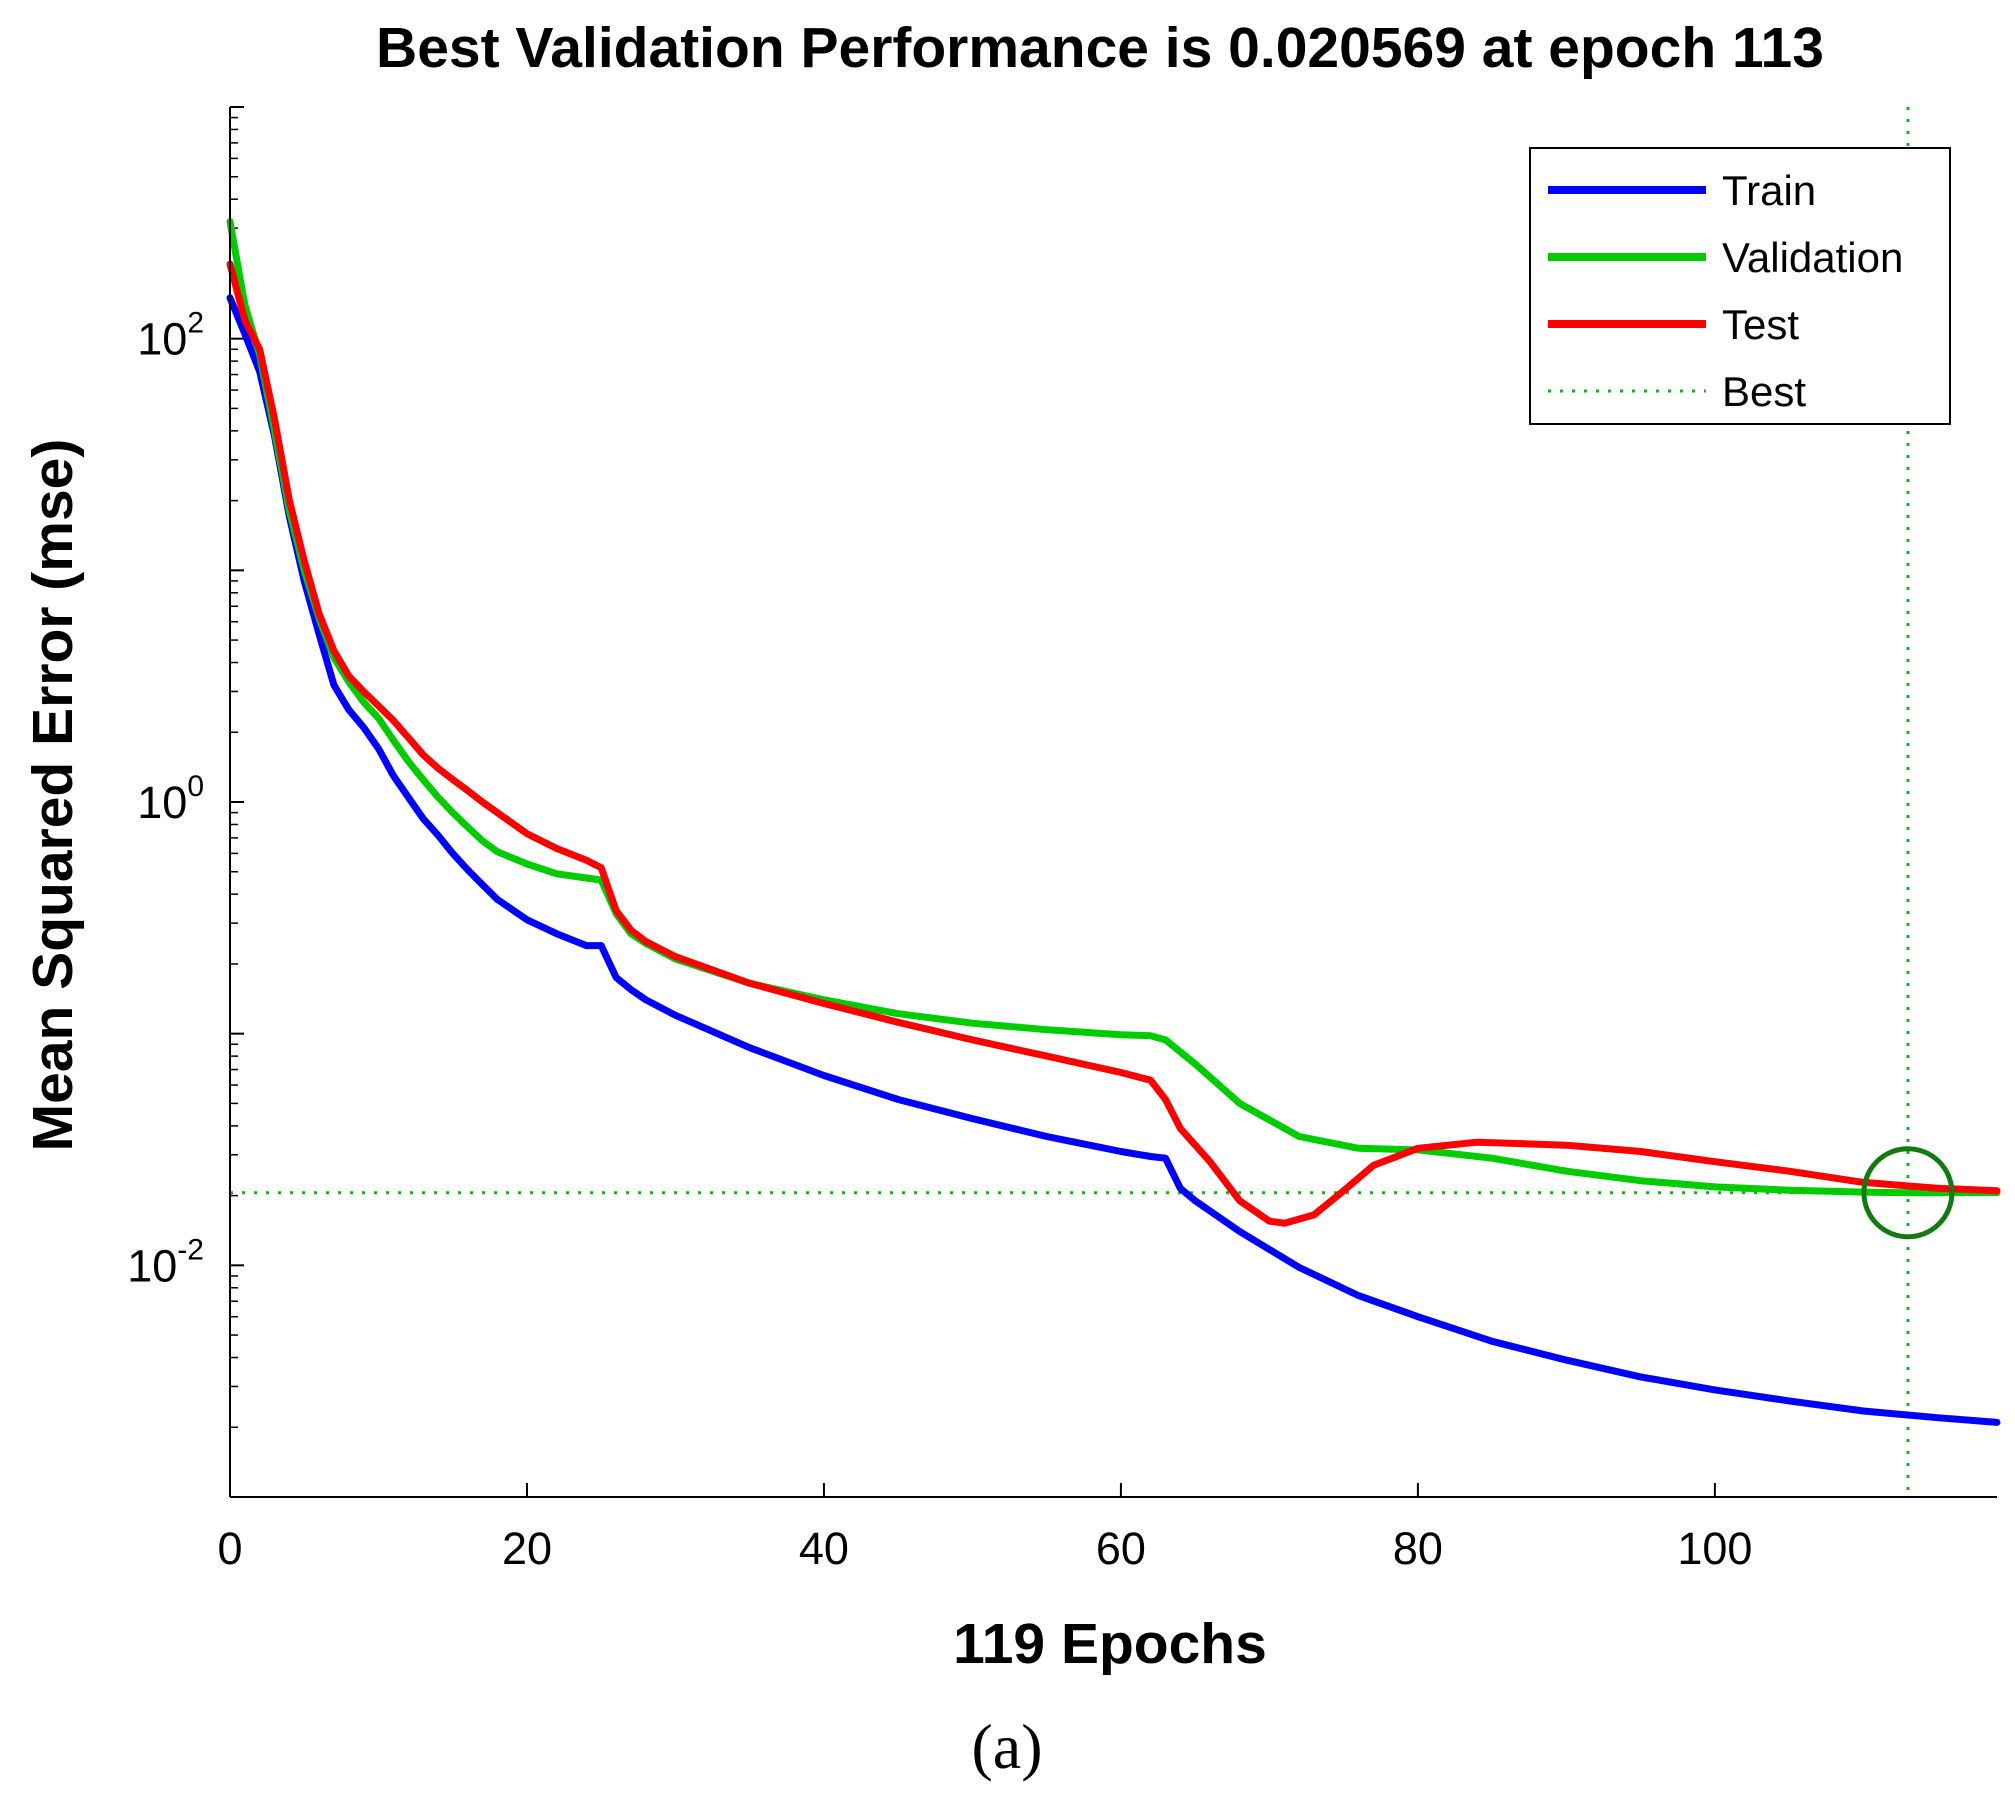 This screenshot has height=1805, width=2015. Describe the element at coordinates (237, 802) in the screenshot. I see `minor-ticks` at that location.